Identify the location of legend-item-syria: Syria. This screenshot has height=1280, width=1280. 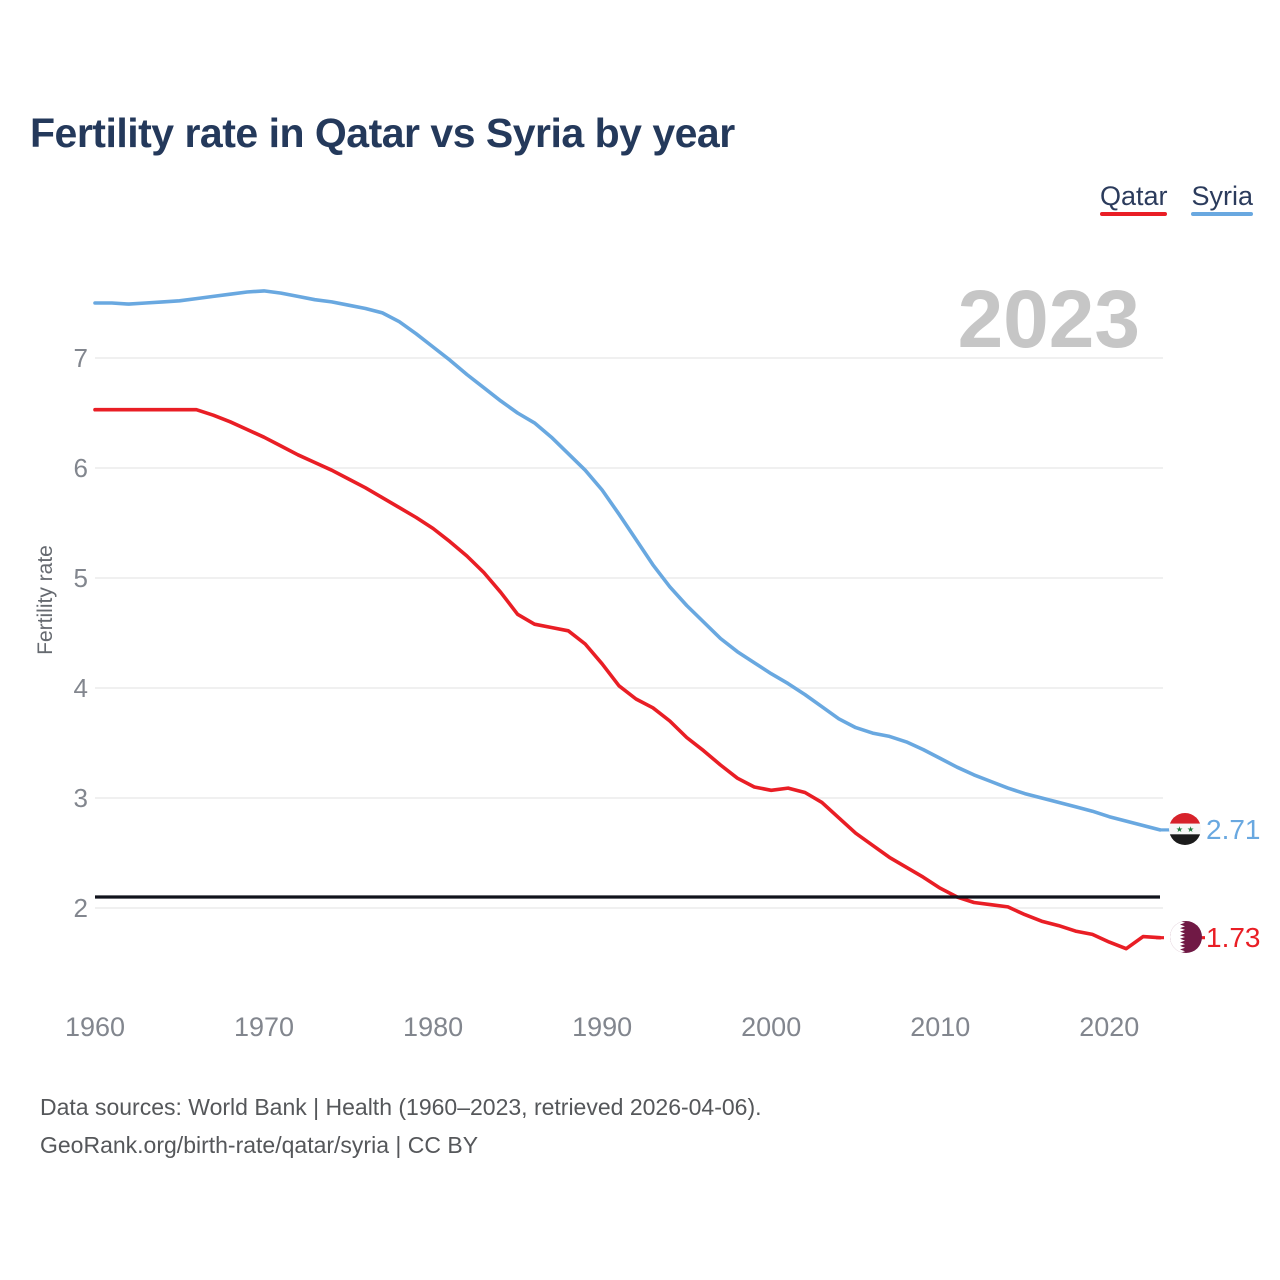
(1222, 199).